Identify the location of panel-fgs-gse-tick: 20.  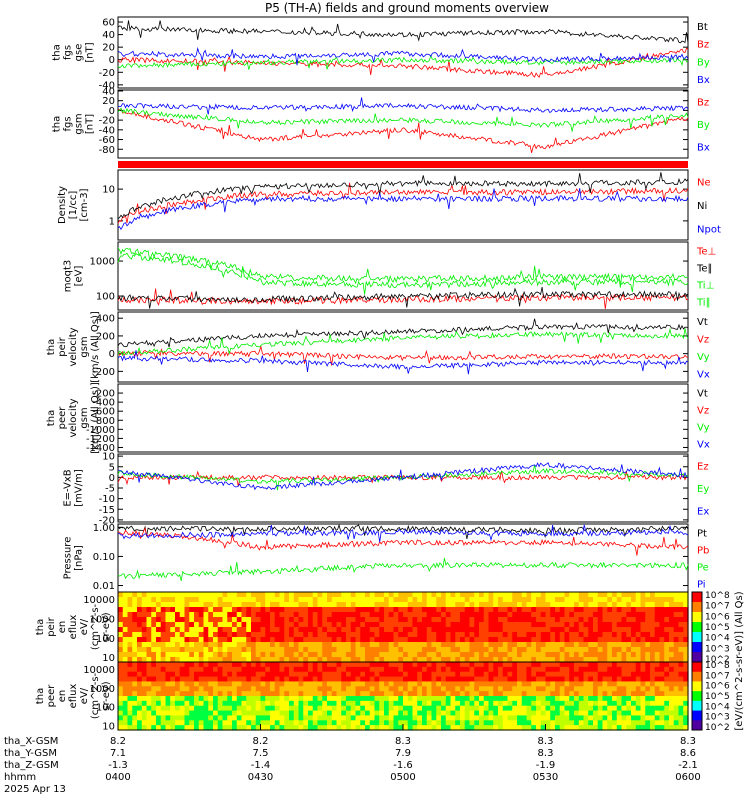
(108, 48).